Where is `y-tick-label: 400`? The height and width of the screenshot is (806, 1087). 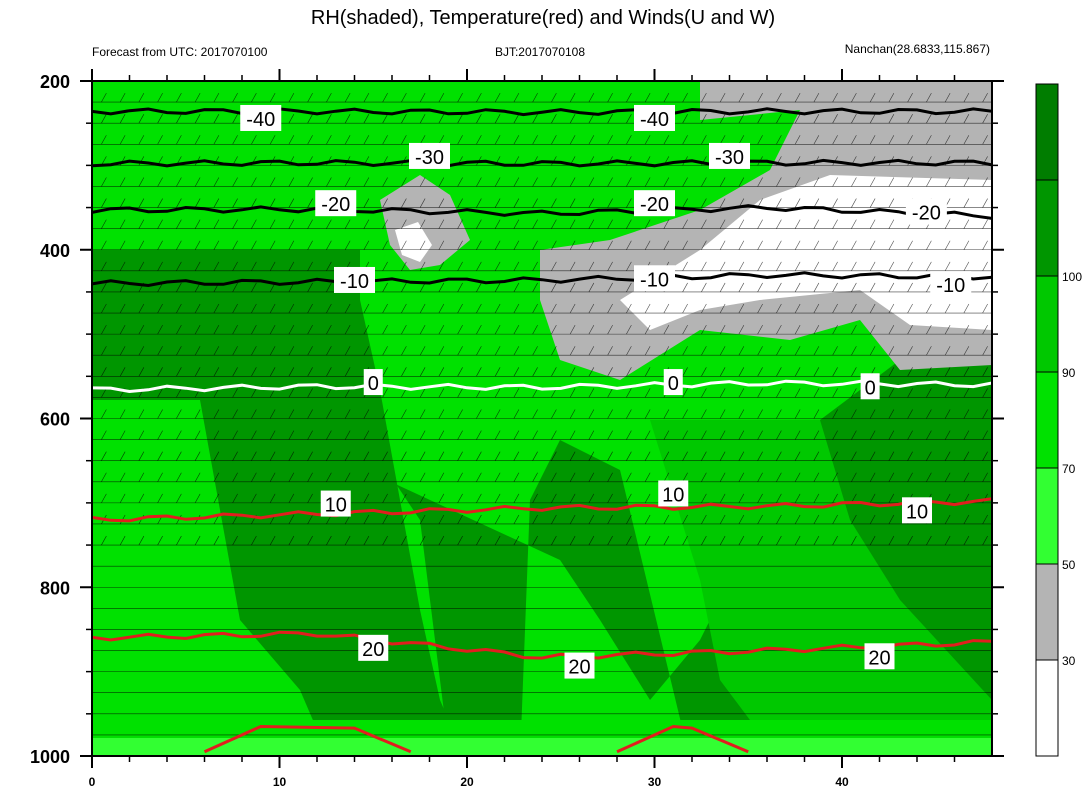
y-tick-label: 400 is located at coordinates (55, 251).